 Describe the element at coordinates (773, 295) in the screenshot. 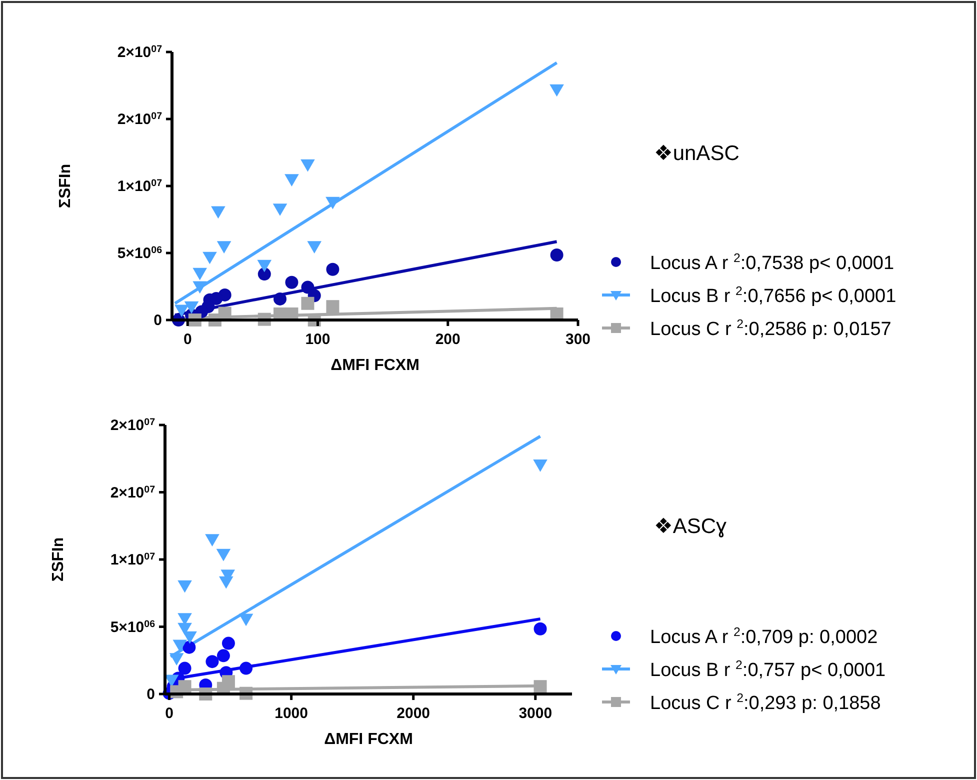

I see `legend-label: Locus B r $^{2}$:0,7656 p< 0,0001` at that location.